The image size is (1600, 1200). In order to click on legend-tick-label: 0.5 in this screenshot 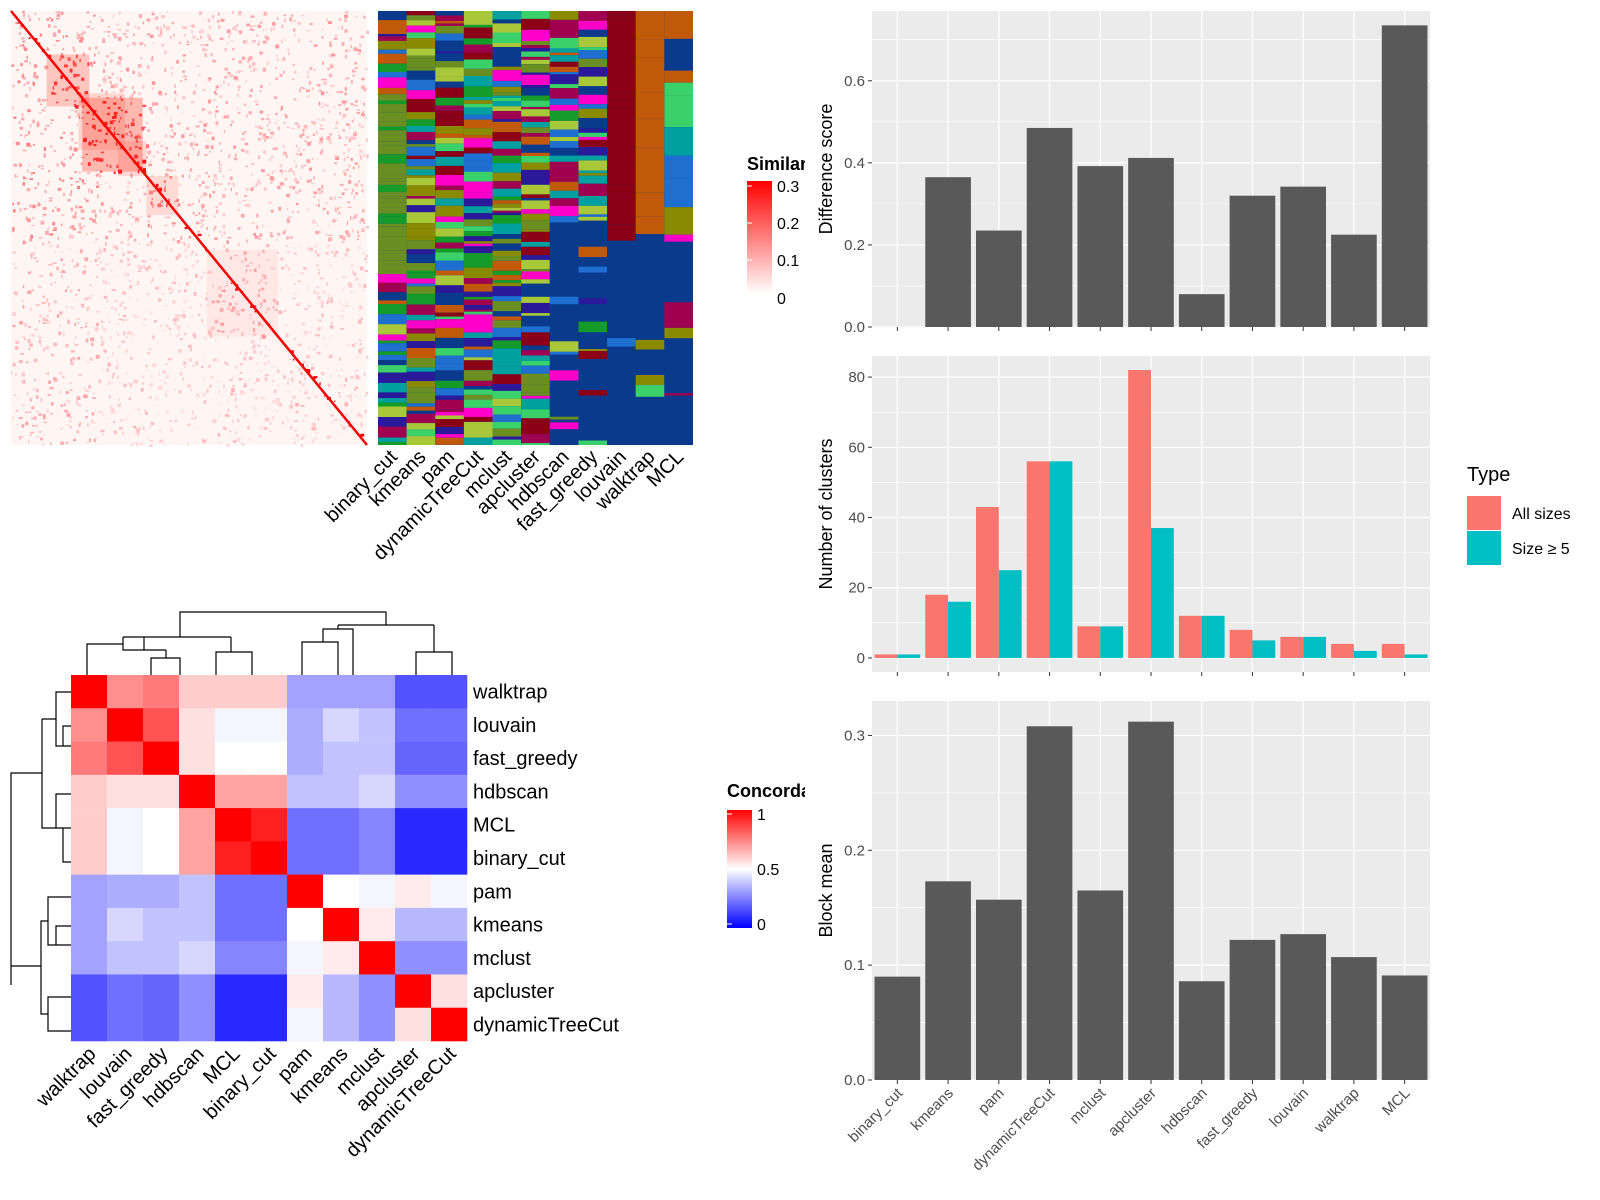, I will do `click(768, 870)`.